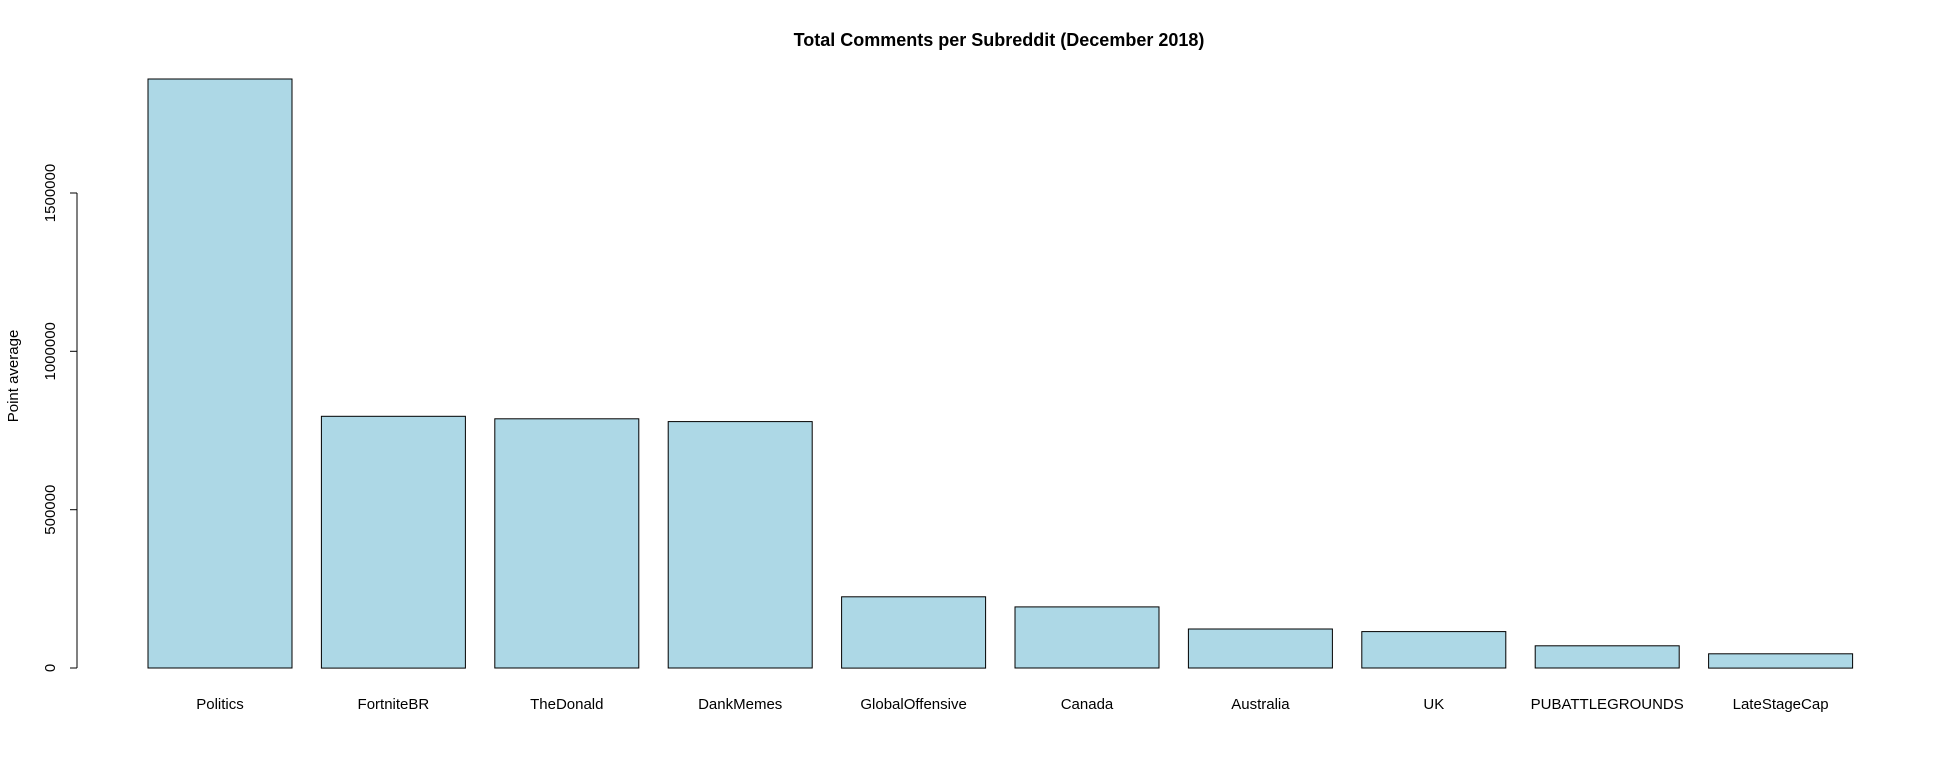 This screenshot has width=1942, height=765. I want to click on bar-fortnitebr, so click(393, 542).